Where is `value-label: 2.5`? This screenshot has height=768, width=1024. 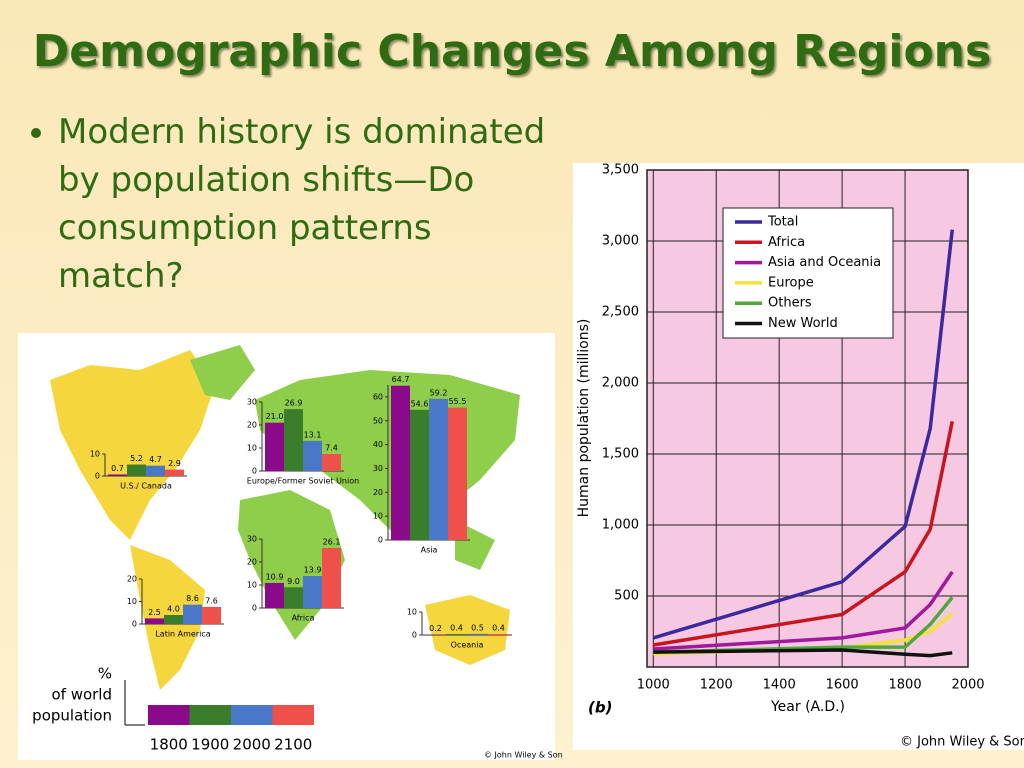
value-label: 2.5 is located at coordinates (154, 612).